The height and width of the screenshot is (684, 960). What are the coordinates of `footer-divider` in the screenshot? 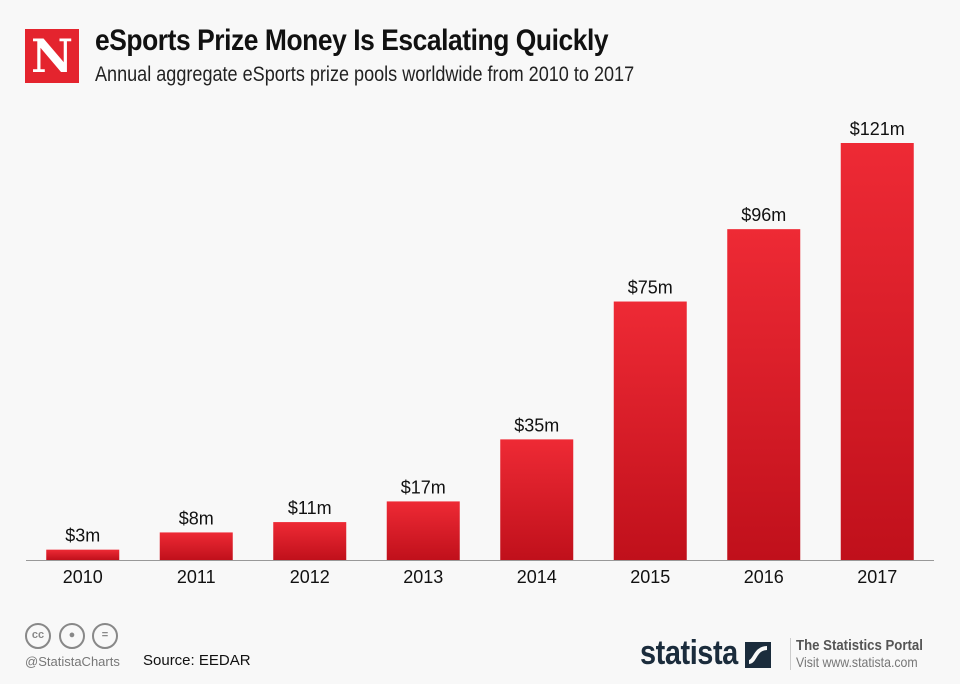 It's located at (790, 654).